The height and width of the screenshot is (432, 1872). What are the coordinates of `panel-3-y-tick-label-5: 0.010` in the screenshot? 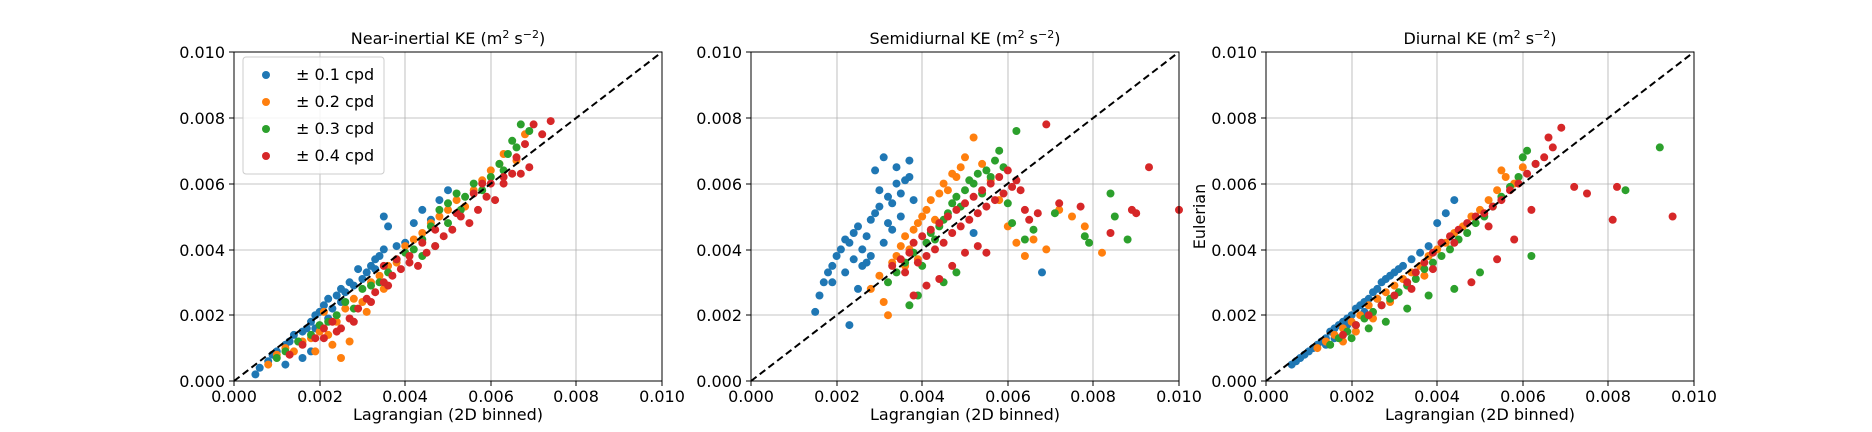 It's located at (1234, 52).